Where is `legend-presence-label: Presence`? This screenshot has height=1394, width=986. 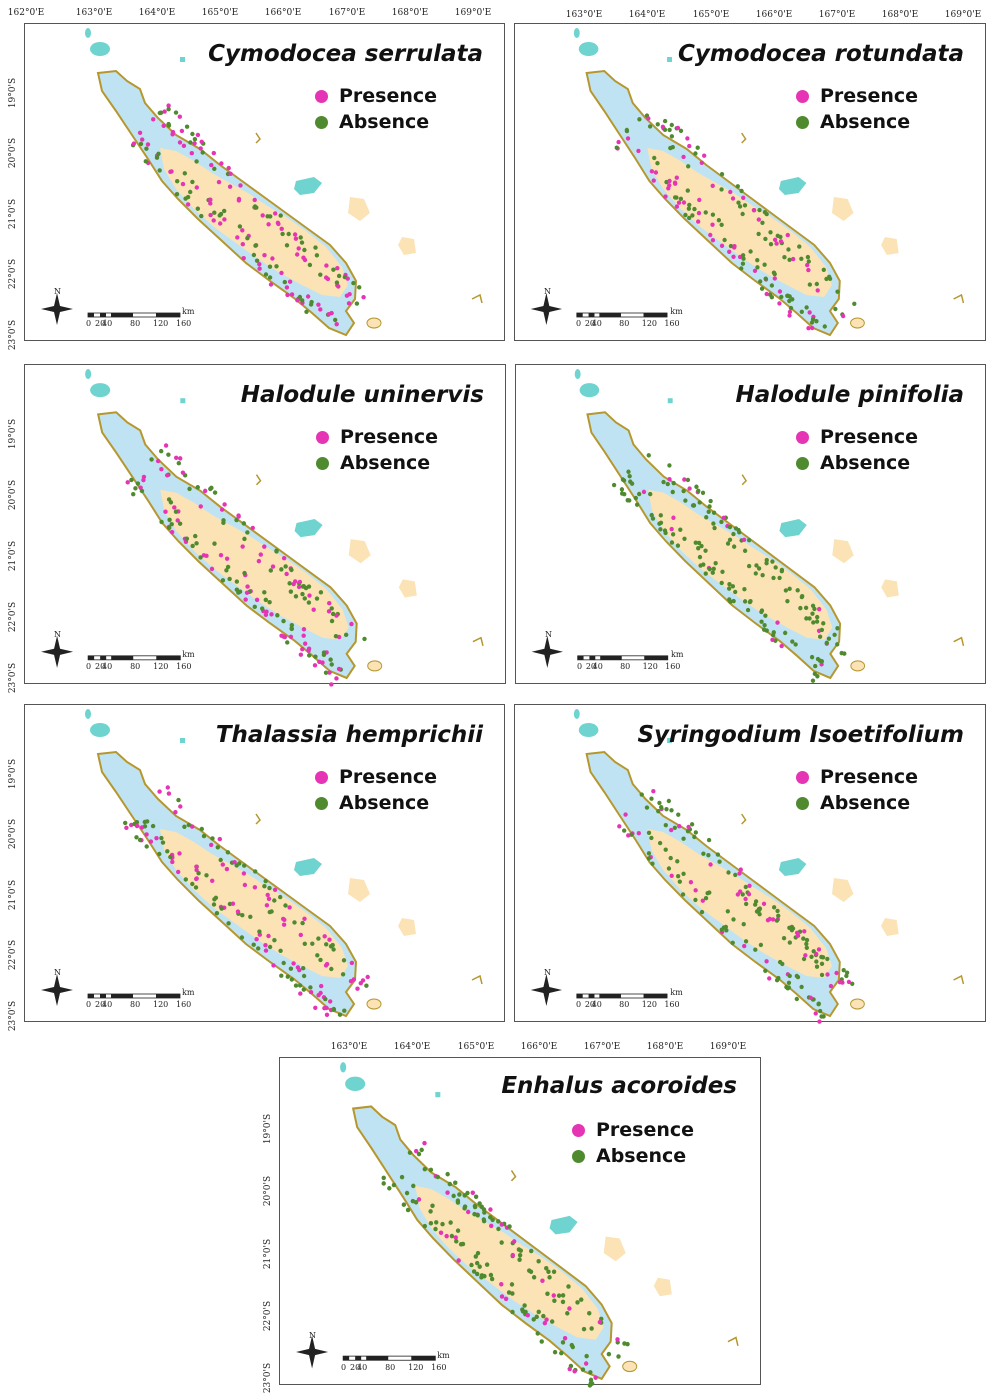 legend-presence-label: Presence is located at coordinates (869, 96).